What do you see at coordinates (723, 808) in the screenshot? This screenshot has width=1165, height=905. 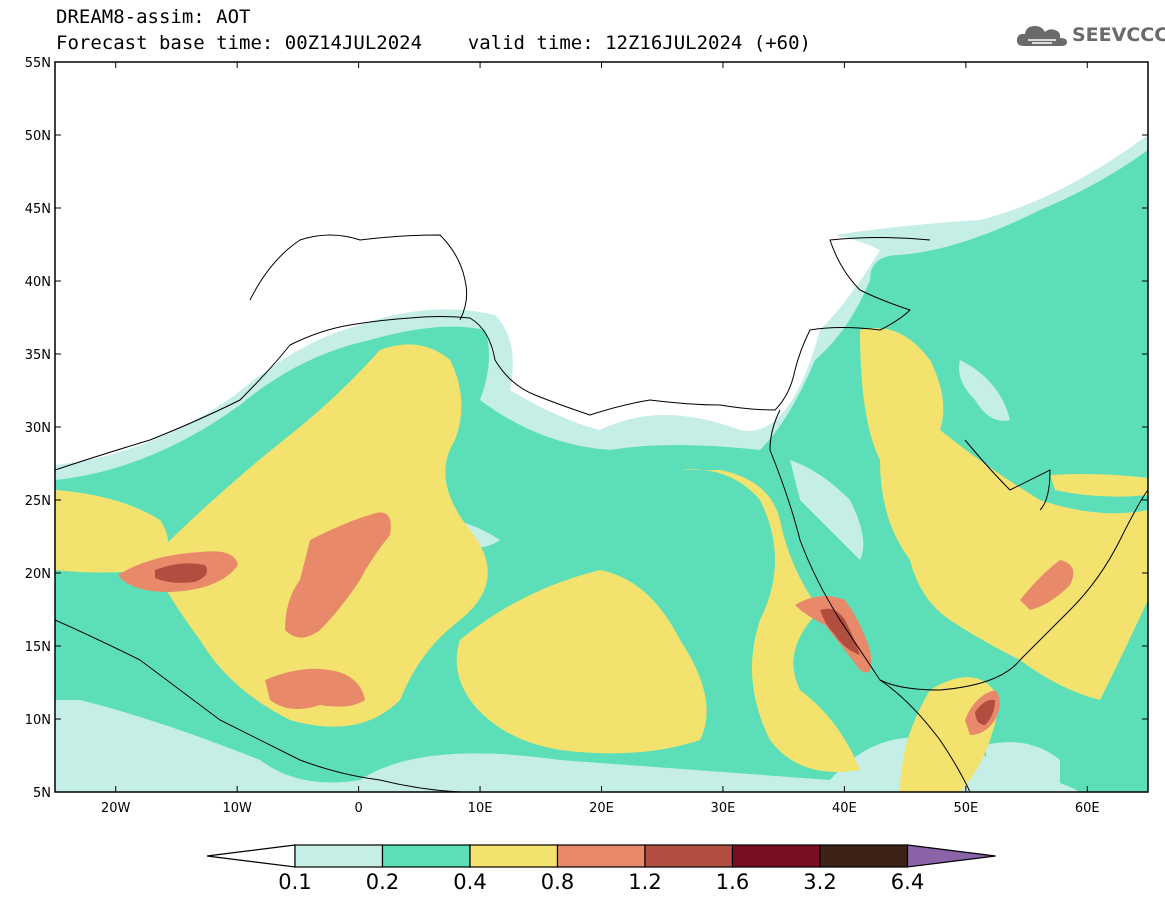 I see `lon-tick-label: 30E` at bounding box center [723, 808].